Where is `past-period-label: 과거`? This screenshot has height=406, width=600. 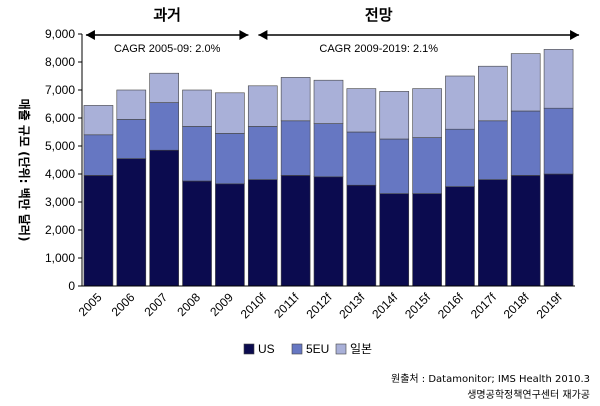
past-period-label: 과거 is located at coordinates (167, 15).